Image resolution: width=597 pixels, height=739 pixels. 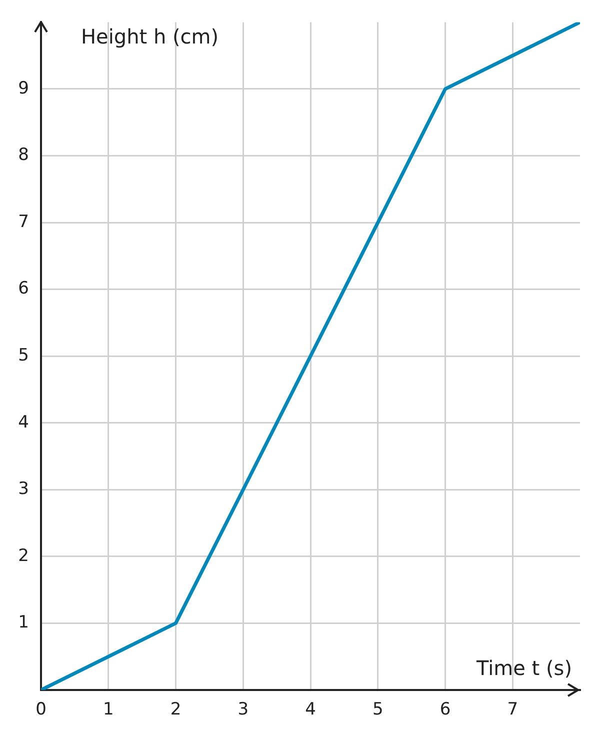 I want to click on x-tick-label: 2, so click(x=176, y=710).